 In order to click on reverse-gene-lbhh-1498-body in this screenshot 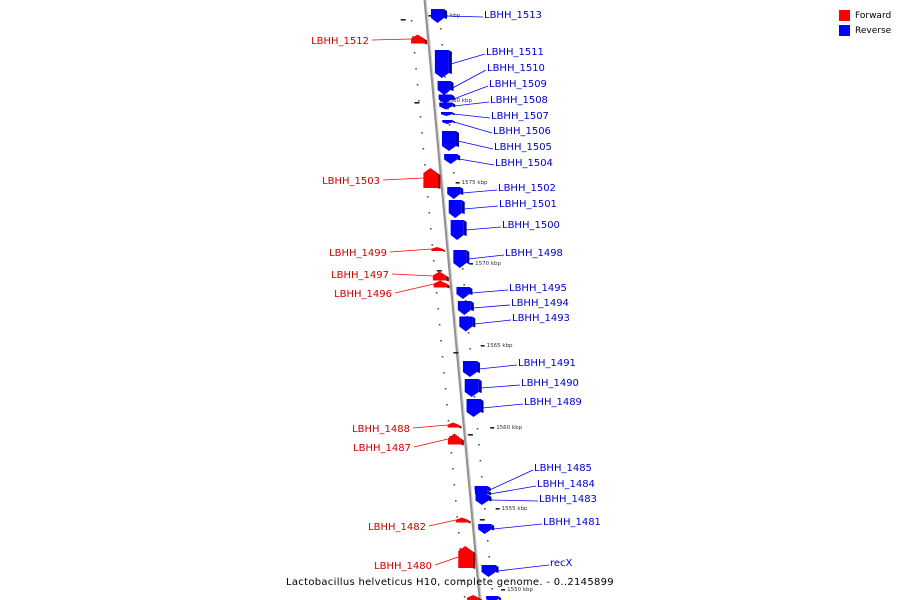, I will do `click(460, 259)`.